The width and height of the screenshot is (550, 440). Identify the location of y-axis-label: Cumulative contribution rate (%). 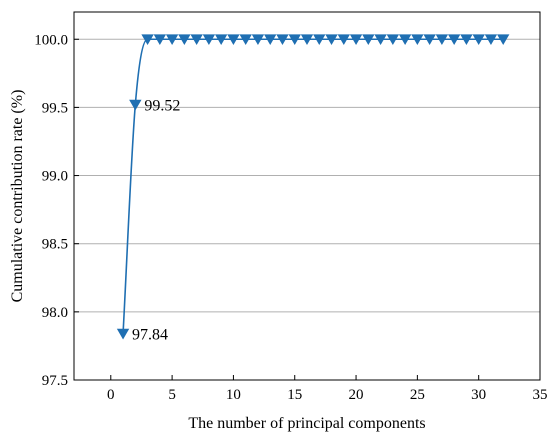
(17, 196).